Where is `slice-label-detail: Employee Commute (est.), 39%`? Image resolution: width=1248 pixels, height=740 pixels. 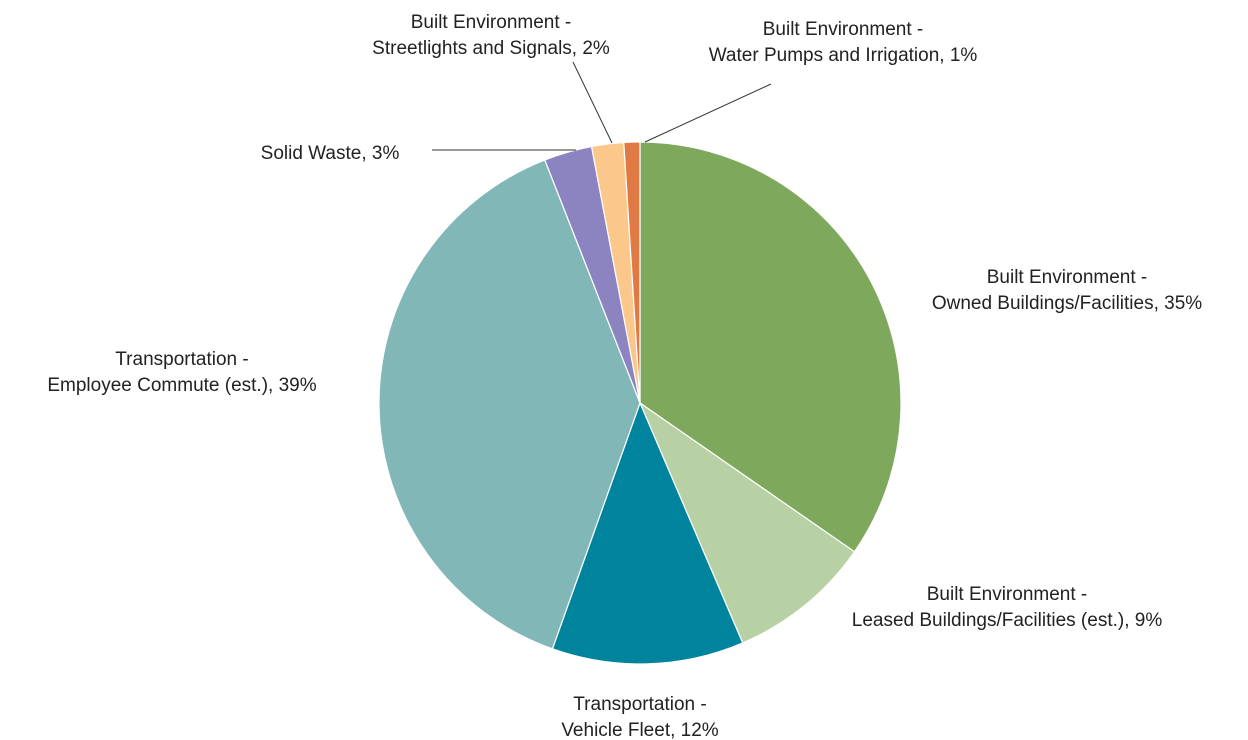
slice-label-detail: Employee Commute (est.), 39% is located at coordinates (181, 385).